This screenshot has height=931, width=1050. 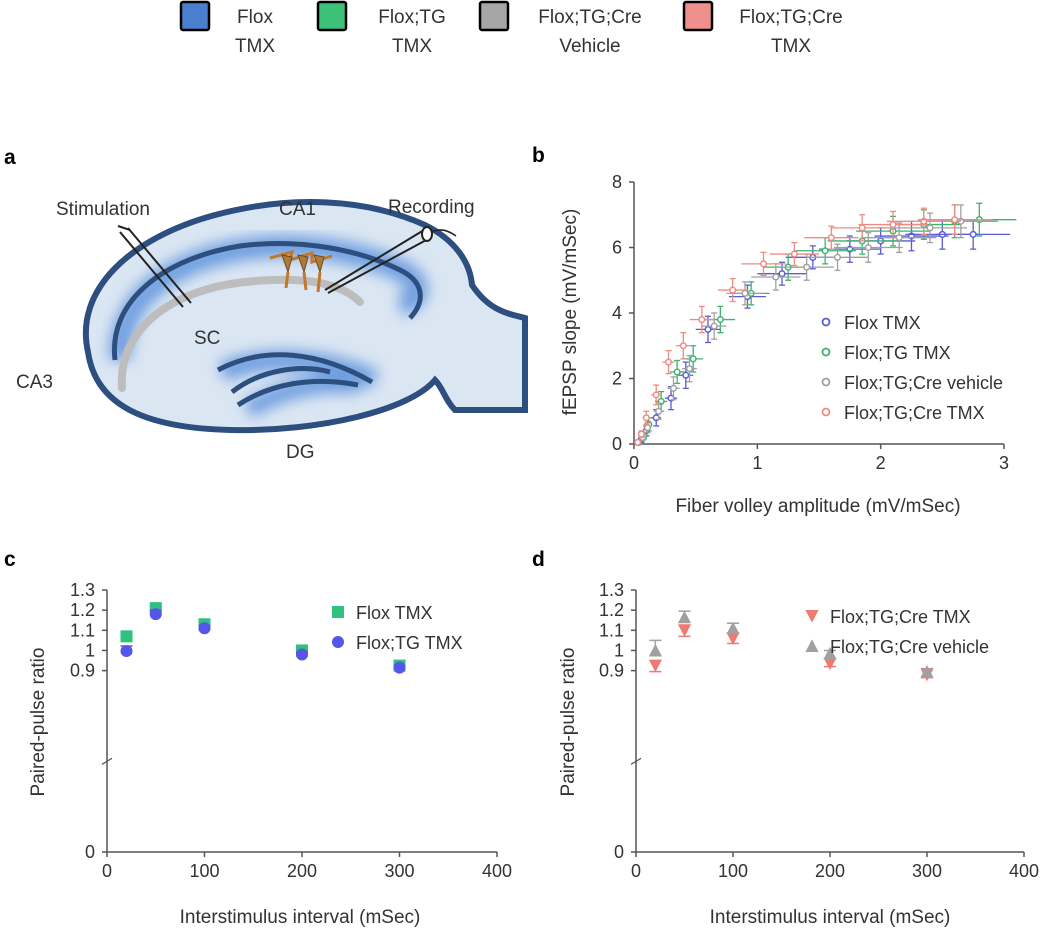 I want to click on y-tick-label: 1.2, so click(x=611, y=610).